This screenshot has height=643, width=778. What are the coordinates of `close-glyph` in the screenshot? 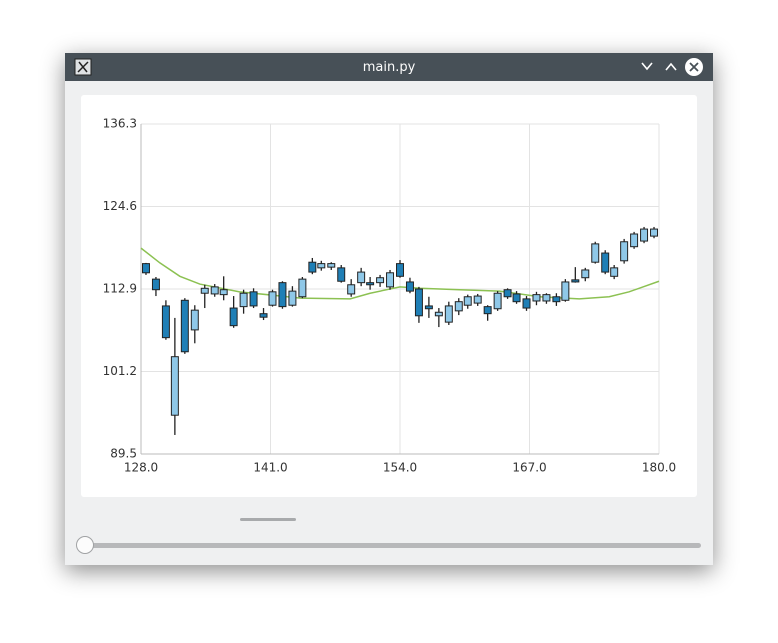 It's located at (694, 67).